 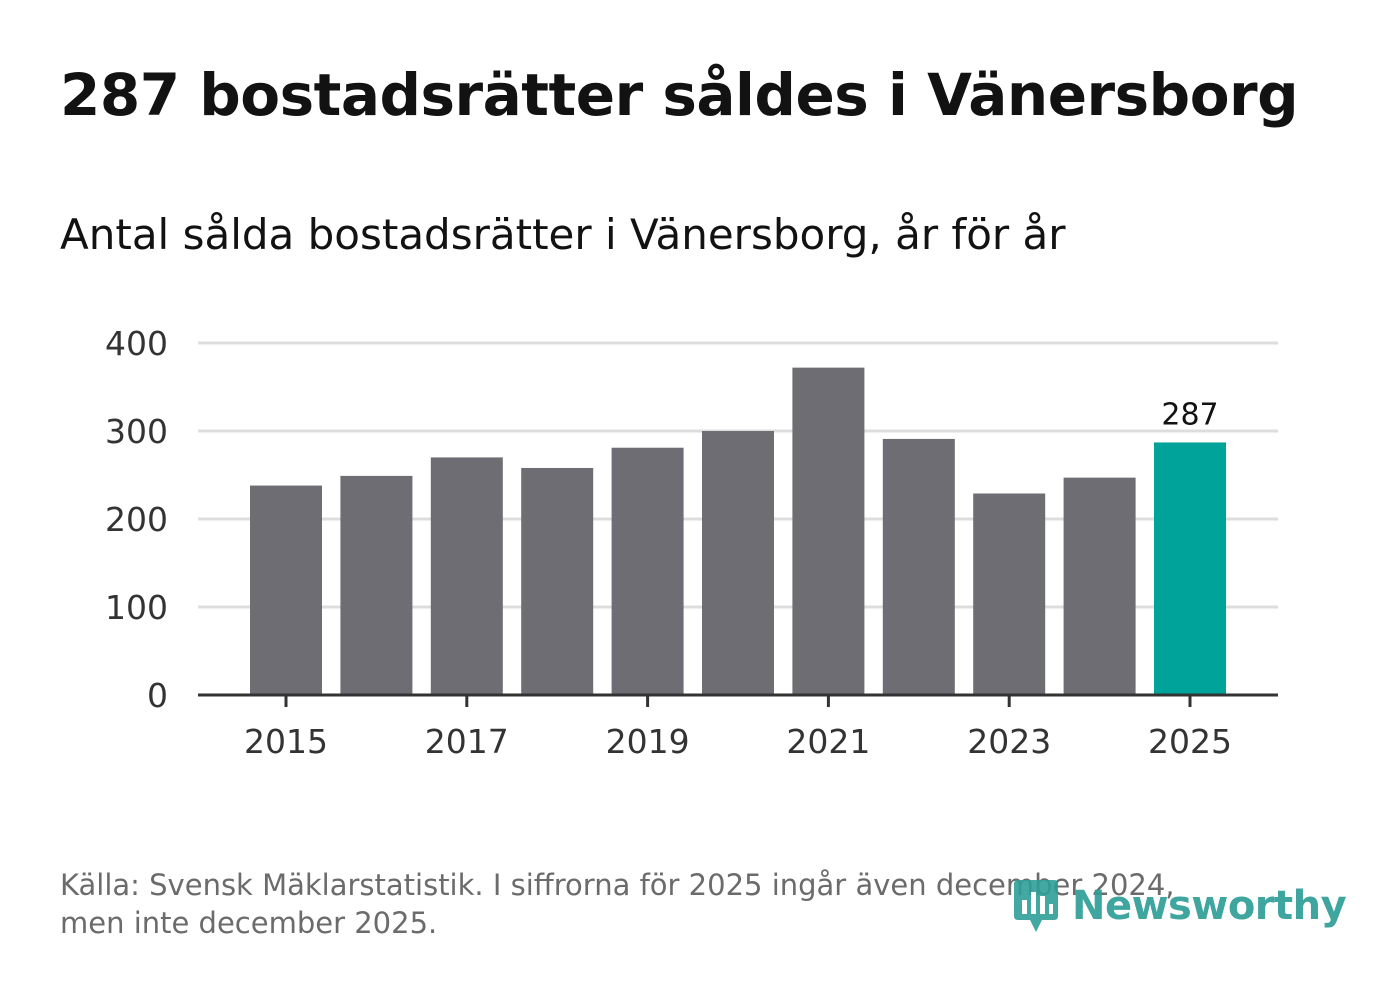 I want to click on bar-2019, so click(x=647, y=571).